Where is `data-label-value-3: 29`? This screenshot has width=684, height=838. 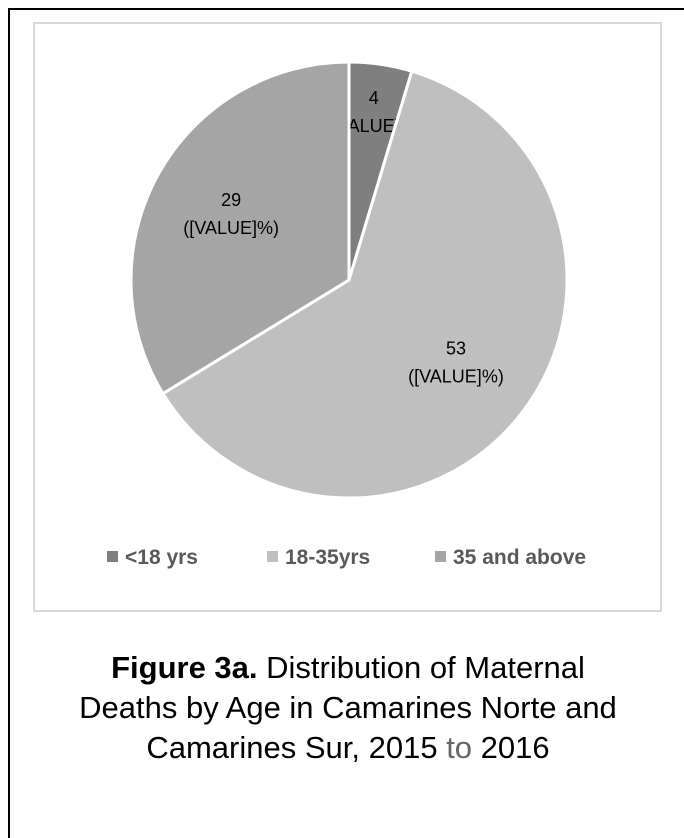
data-label-value-3: 29 is located at coordinates (231, 200).